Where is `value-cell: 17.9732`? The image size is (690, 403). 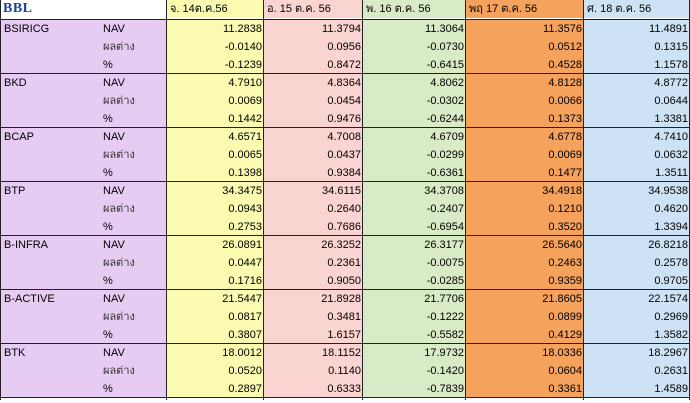 value-cell: 17.9732 is located at coordinates (414, 353).